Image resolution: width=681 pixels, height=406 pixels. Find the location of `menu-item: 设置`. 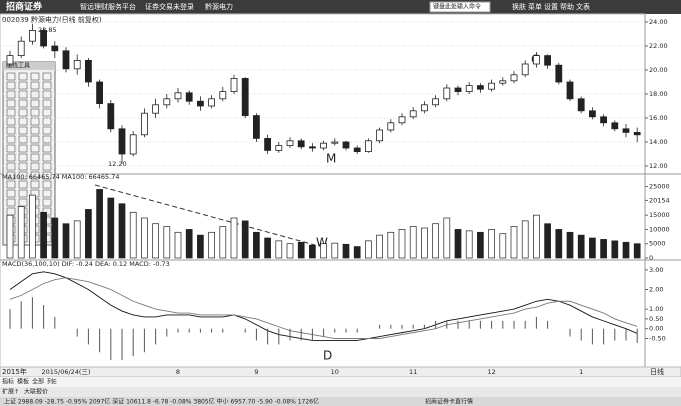

menu-item: 设置 is located at coordinates (551, 6).